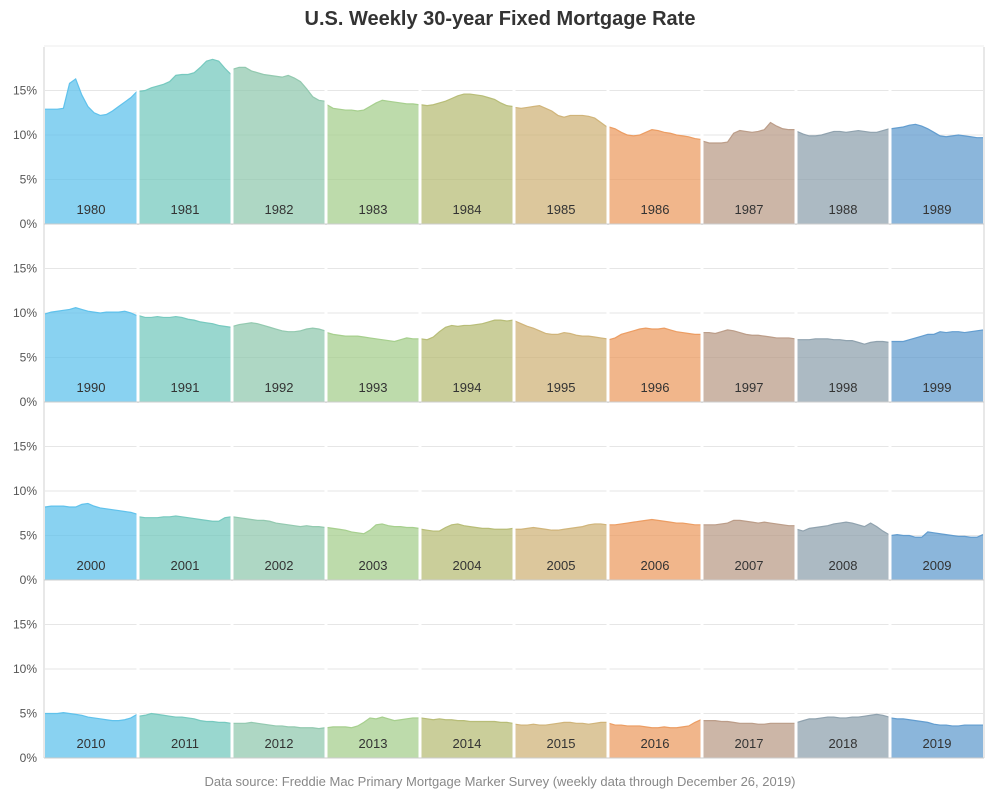 Image resolution: width=1000 pixels, height=800 pixels. I want to click on year-panel: 1984, so click(467, 158).